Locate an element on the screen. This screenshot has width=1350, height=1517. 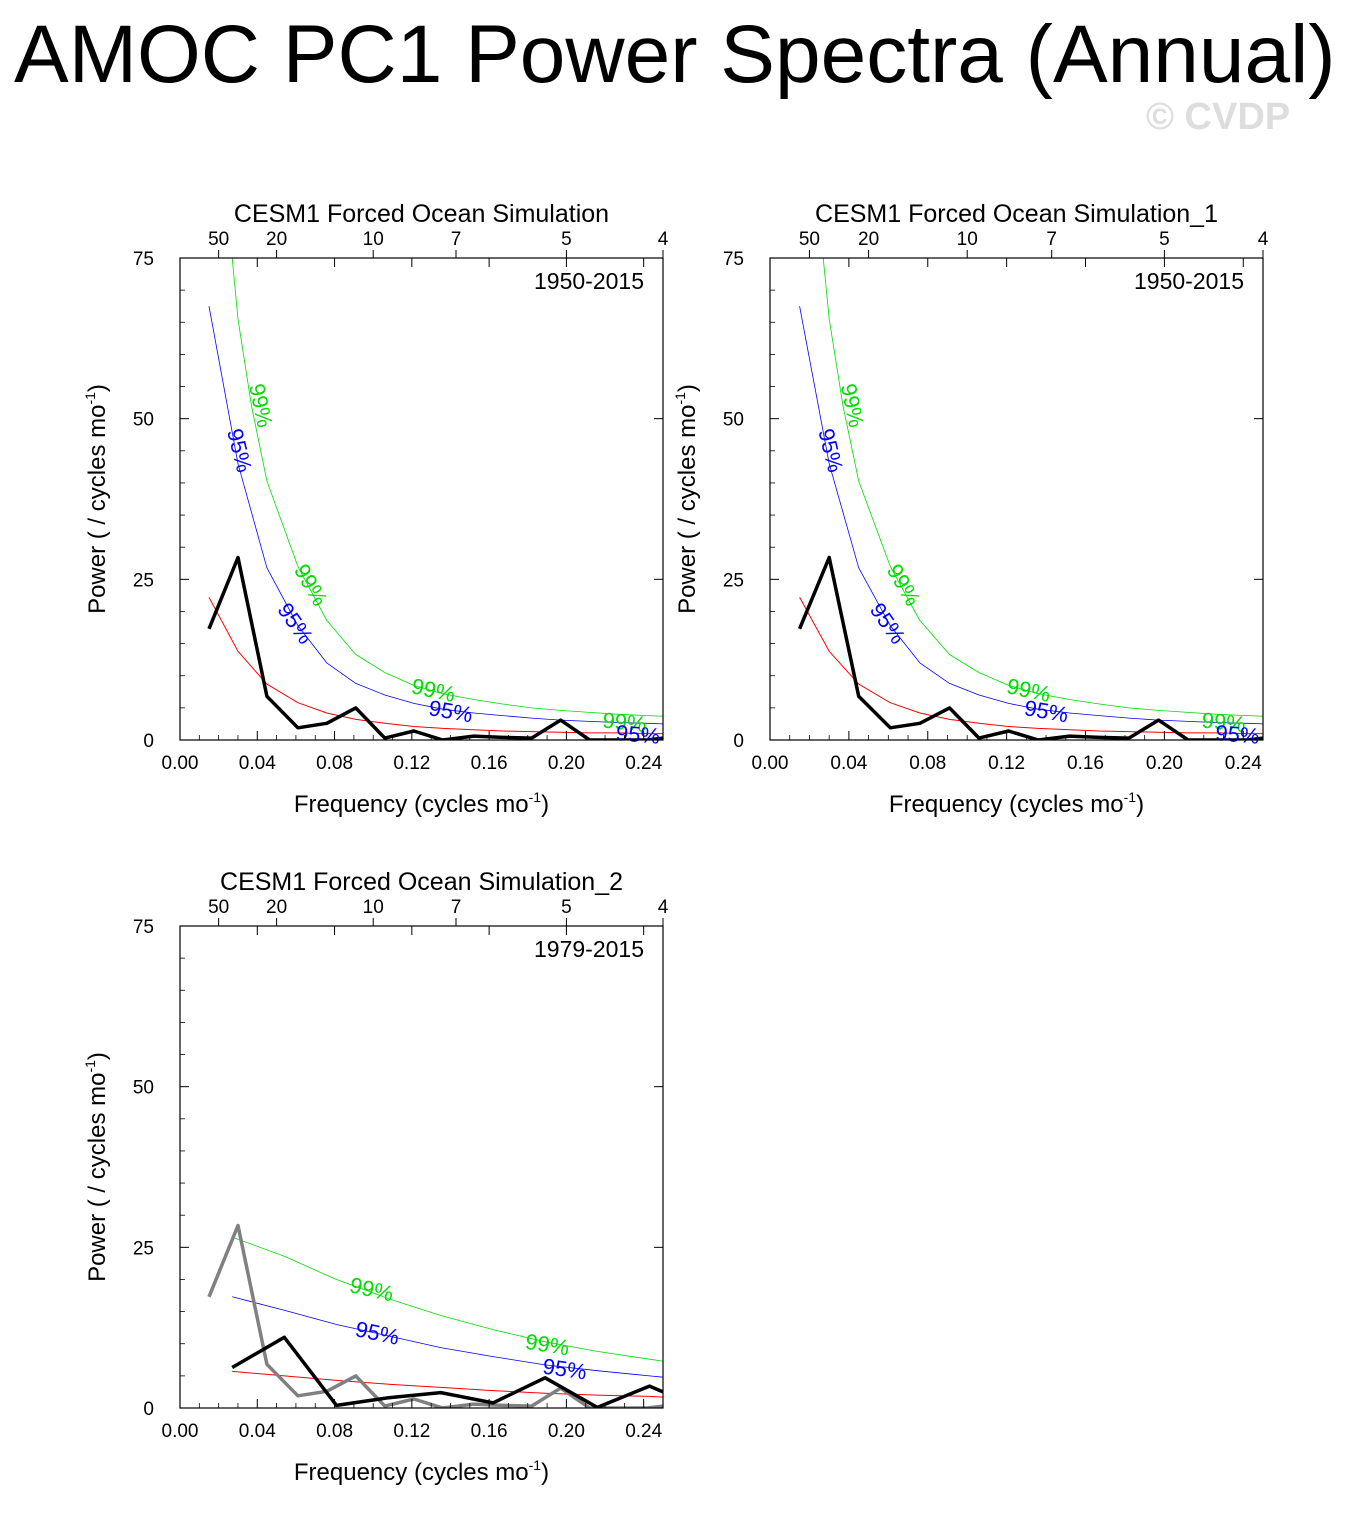
period-label: 1979-2015 is located at coordinates (589, 949).